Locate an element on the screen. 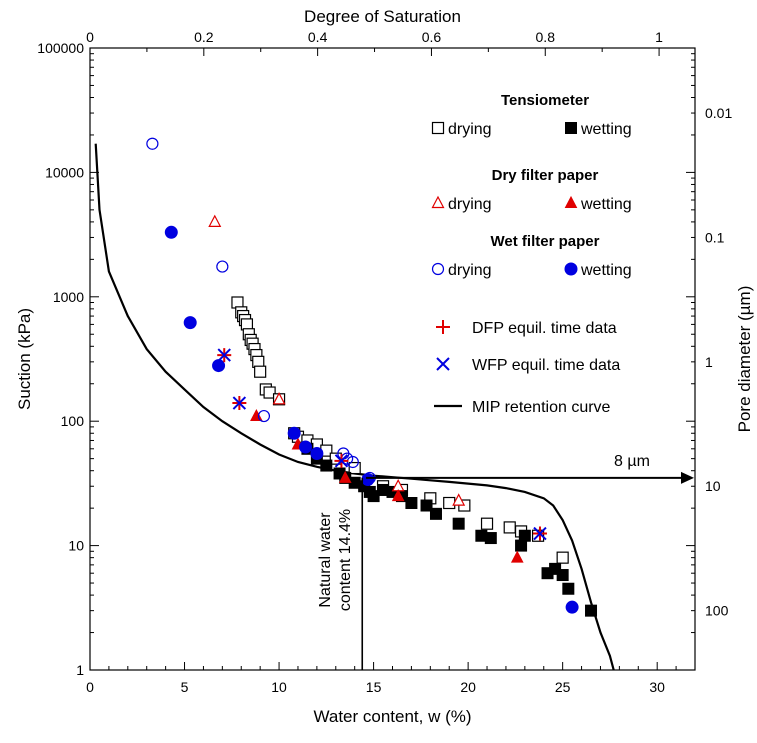  x-tick-label: 20 is located at coordinates (468, 687).